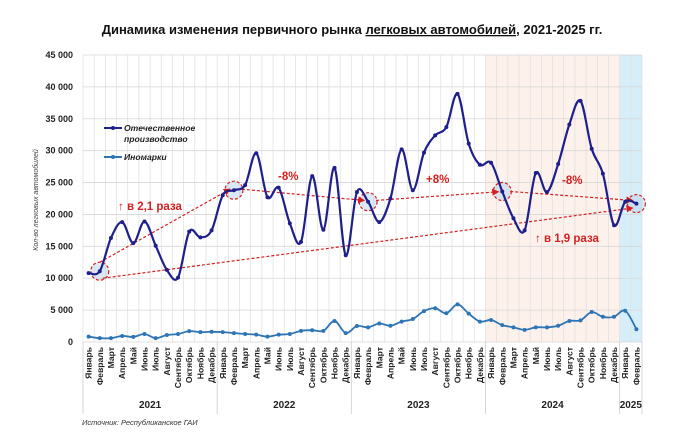 This screenshot has height=443, width=680. Describe the element at coordinates (36, 200) in the screenshot. I see `y-axis-label: Кол-во легковых автомобилей` at that location.